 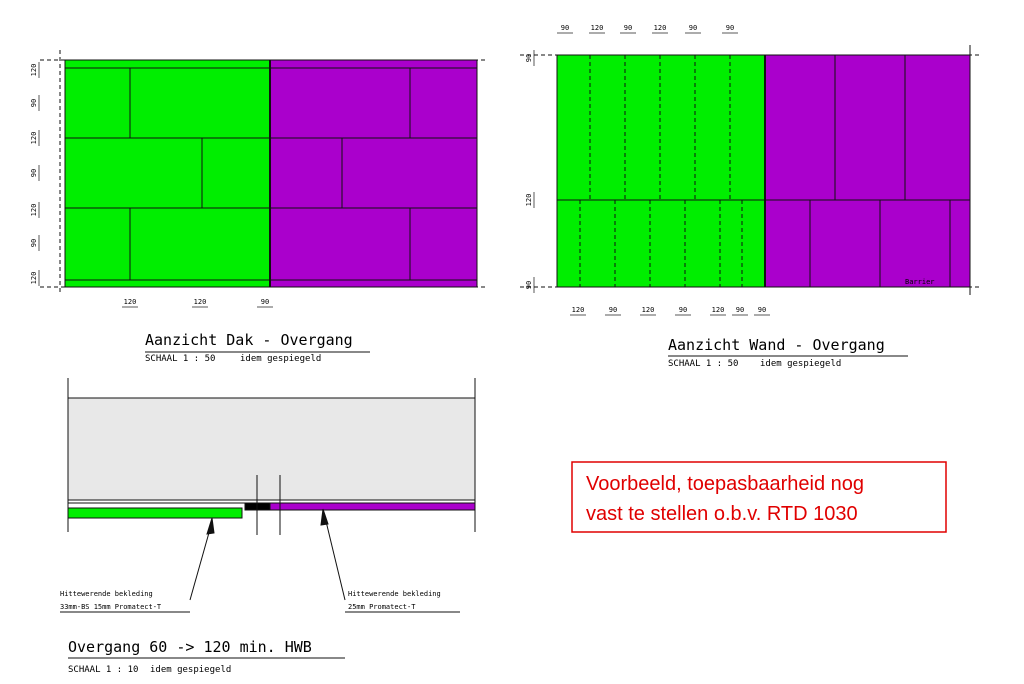 What do you see at coordinates (725, 484) in the screenshot?
I see `remark: Voorbeeld, toepasbaarheid nog` at bounding box center [725, 484].